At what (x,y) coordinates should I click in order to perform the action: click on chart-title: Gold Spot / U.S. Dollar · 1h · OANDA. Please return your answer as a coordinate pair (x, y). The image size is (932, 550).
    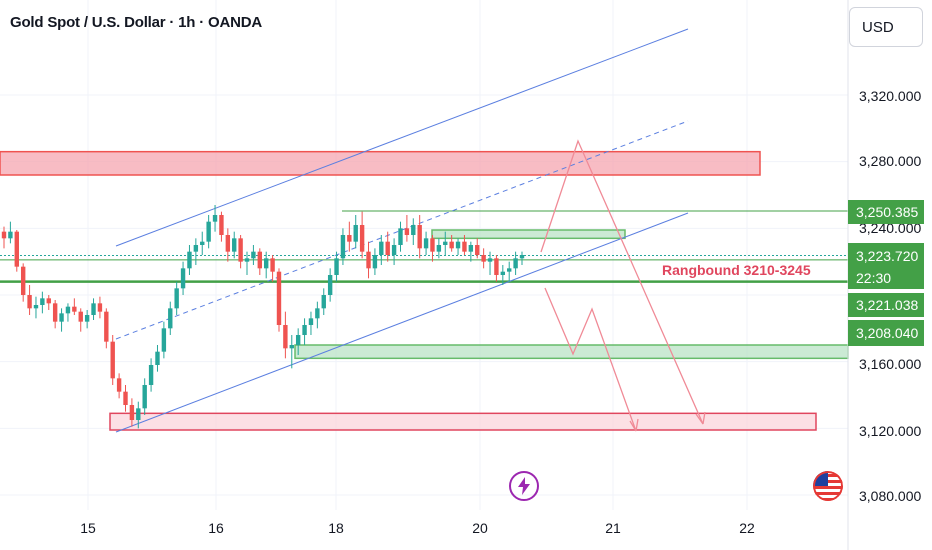
    Looking at the image, I should click on (136, 22).